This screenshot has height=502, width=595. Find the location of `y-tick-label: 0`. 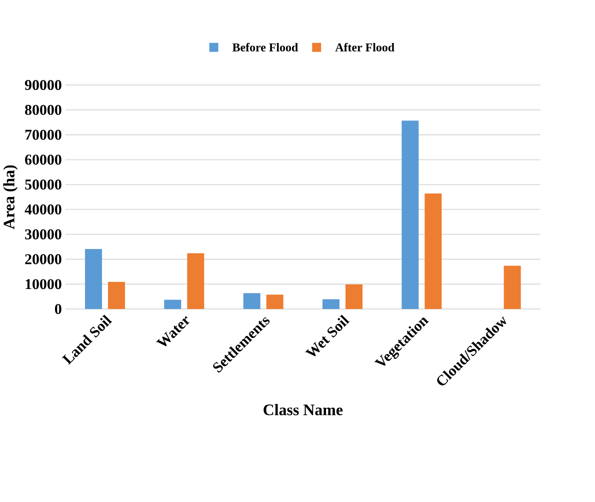

y-tick-label: 0 is located at coordinates (58, 309).